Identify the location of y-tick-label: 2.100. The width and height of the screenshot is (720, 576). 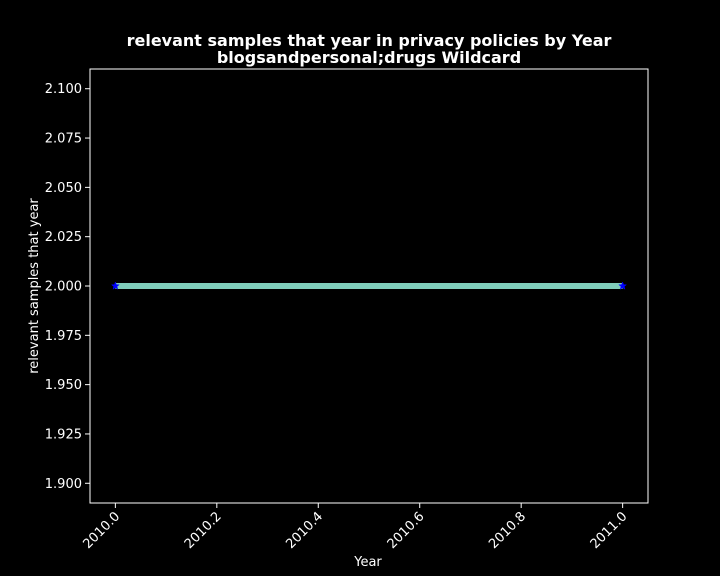
(63, 89).